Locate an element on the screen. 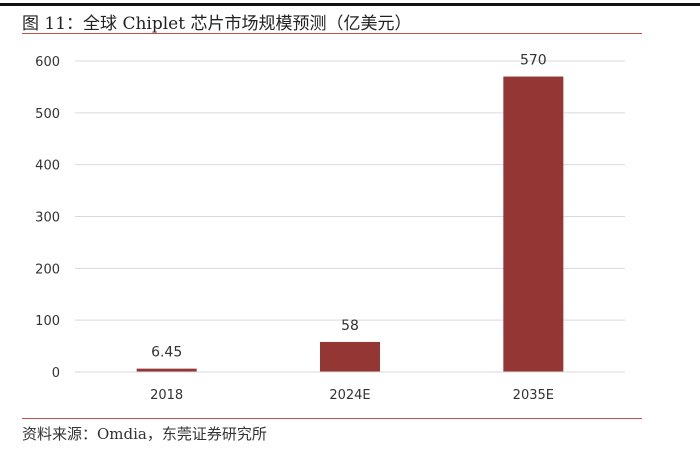 This screenshot has height=449, width=700. data-label-2024E: 58 is located at coordinates (350, 326).